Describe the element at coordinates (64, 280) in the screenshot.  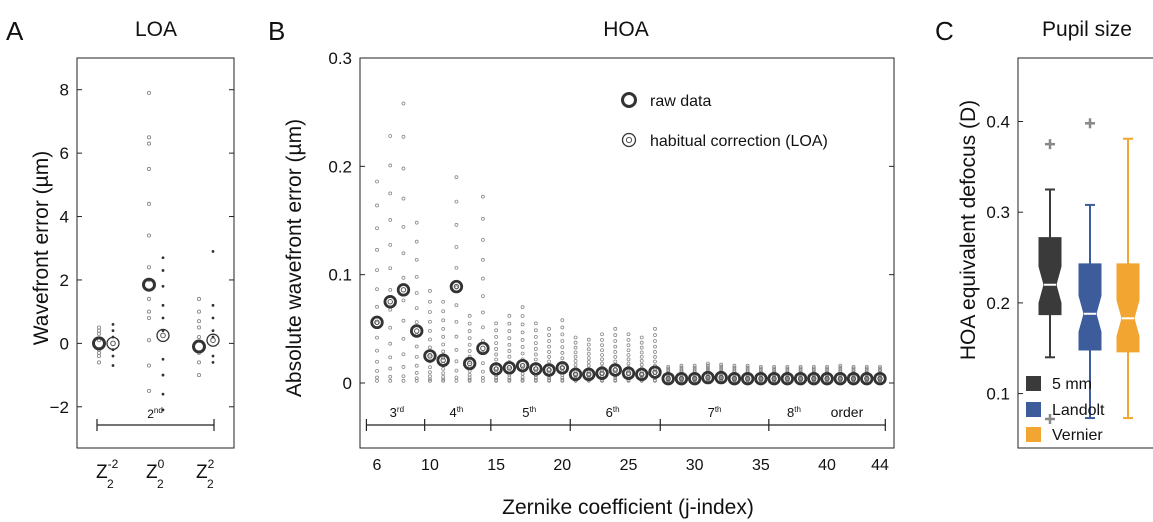
I see `y-tick-label: 2` at that location.